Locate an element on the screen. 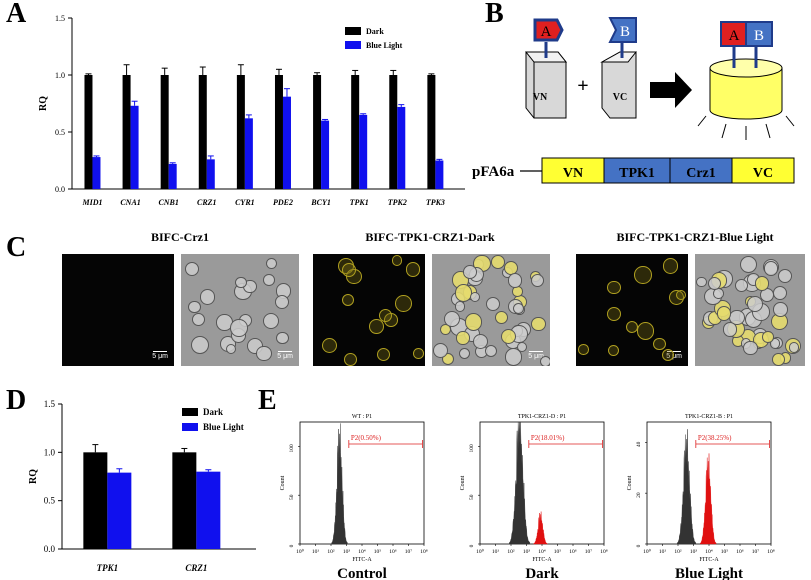  category-label: BCY1 is located at coordinates (320, 202).